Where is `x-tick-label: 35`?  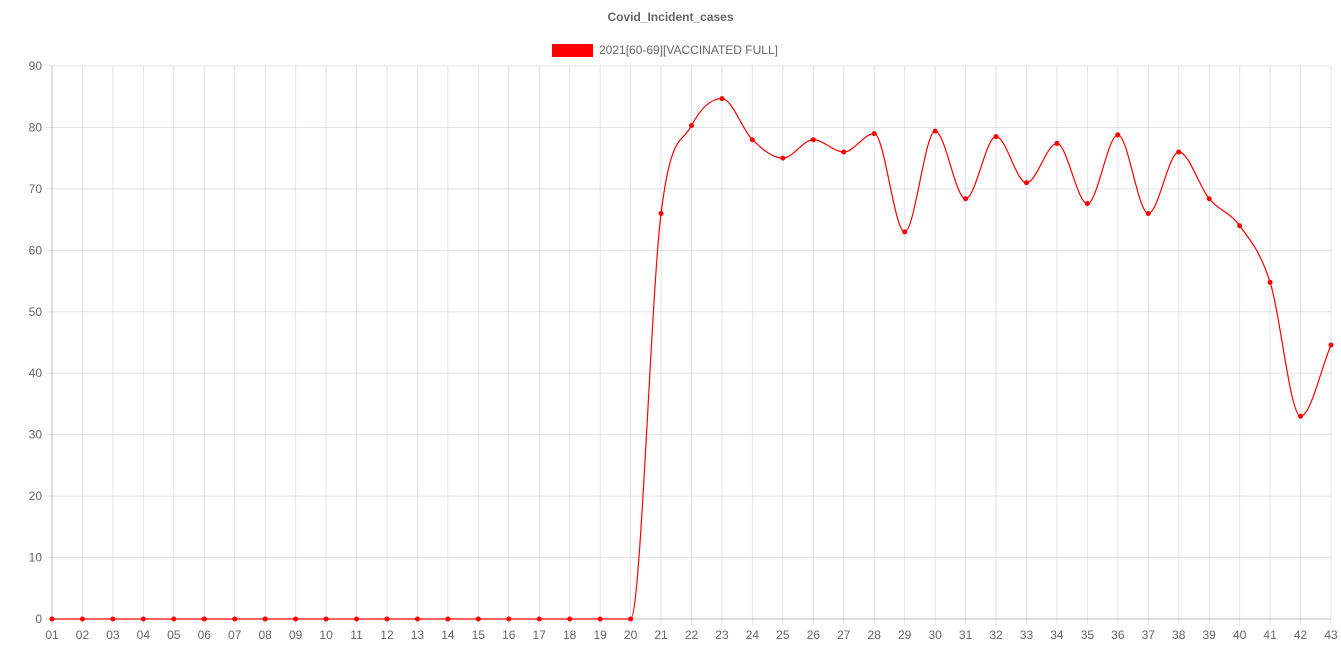 x-tick-label: 35 is located at coordinates (1088, 635).